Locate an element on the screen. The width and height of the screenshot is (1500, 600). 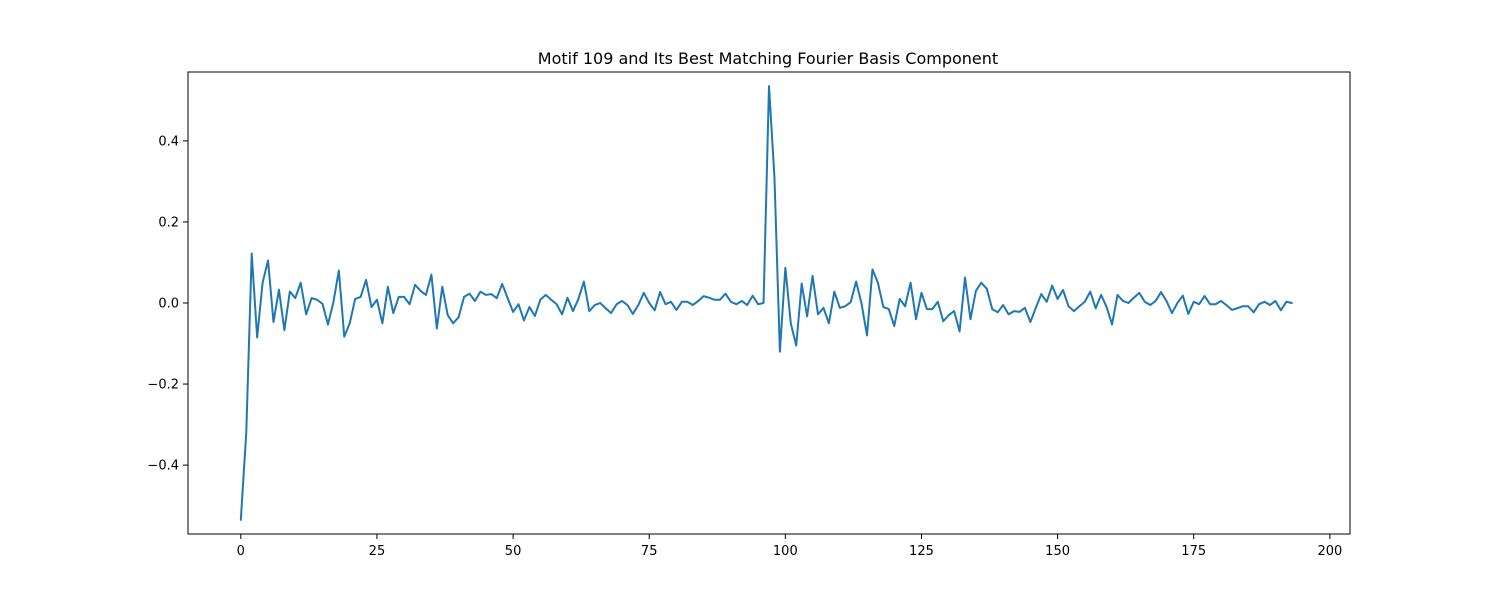
x-tick-label: 125 is located at coordinates (921, 551).